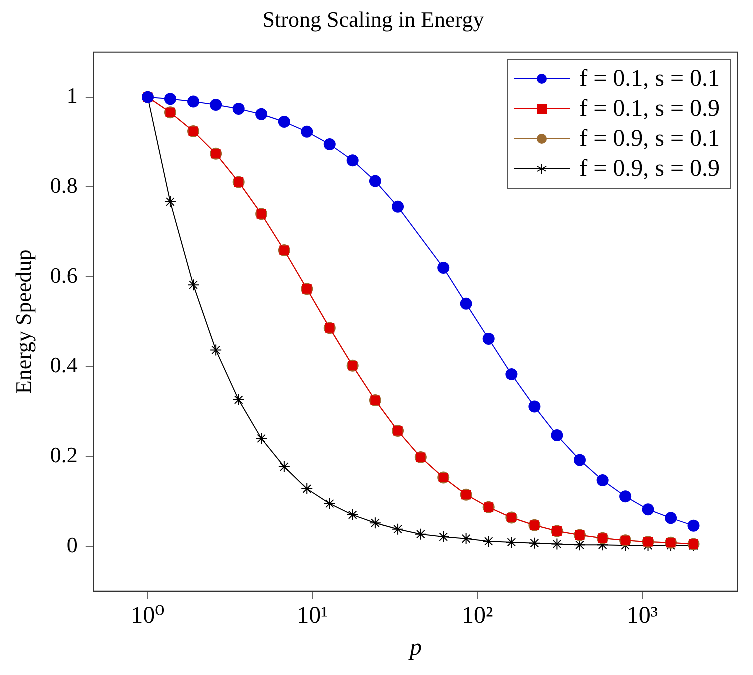 This screenshot has height=675, width=753. Describe the element at coordinates (415, 647) in the screenshot. I see `x-axis-title: p` at that location.